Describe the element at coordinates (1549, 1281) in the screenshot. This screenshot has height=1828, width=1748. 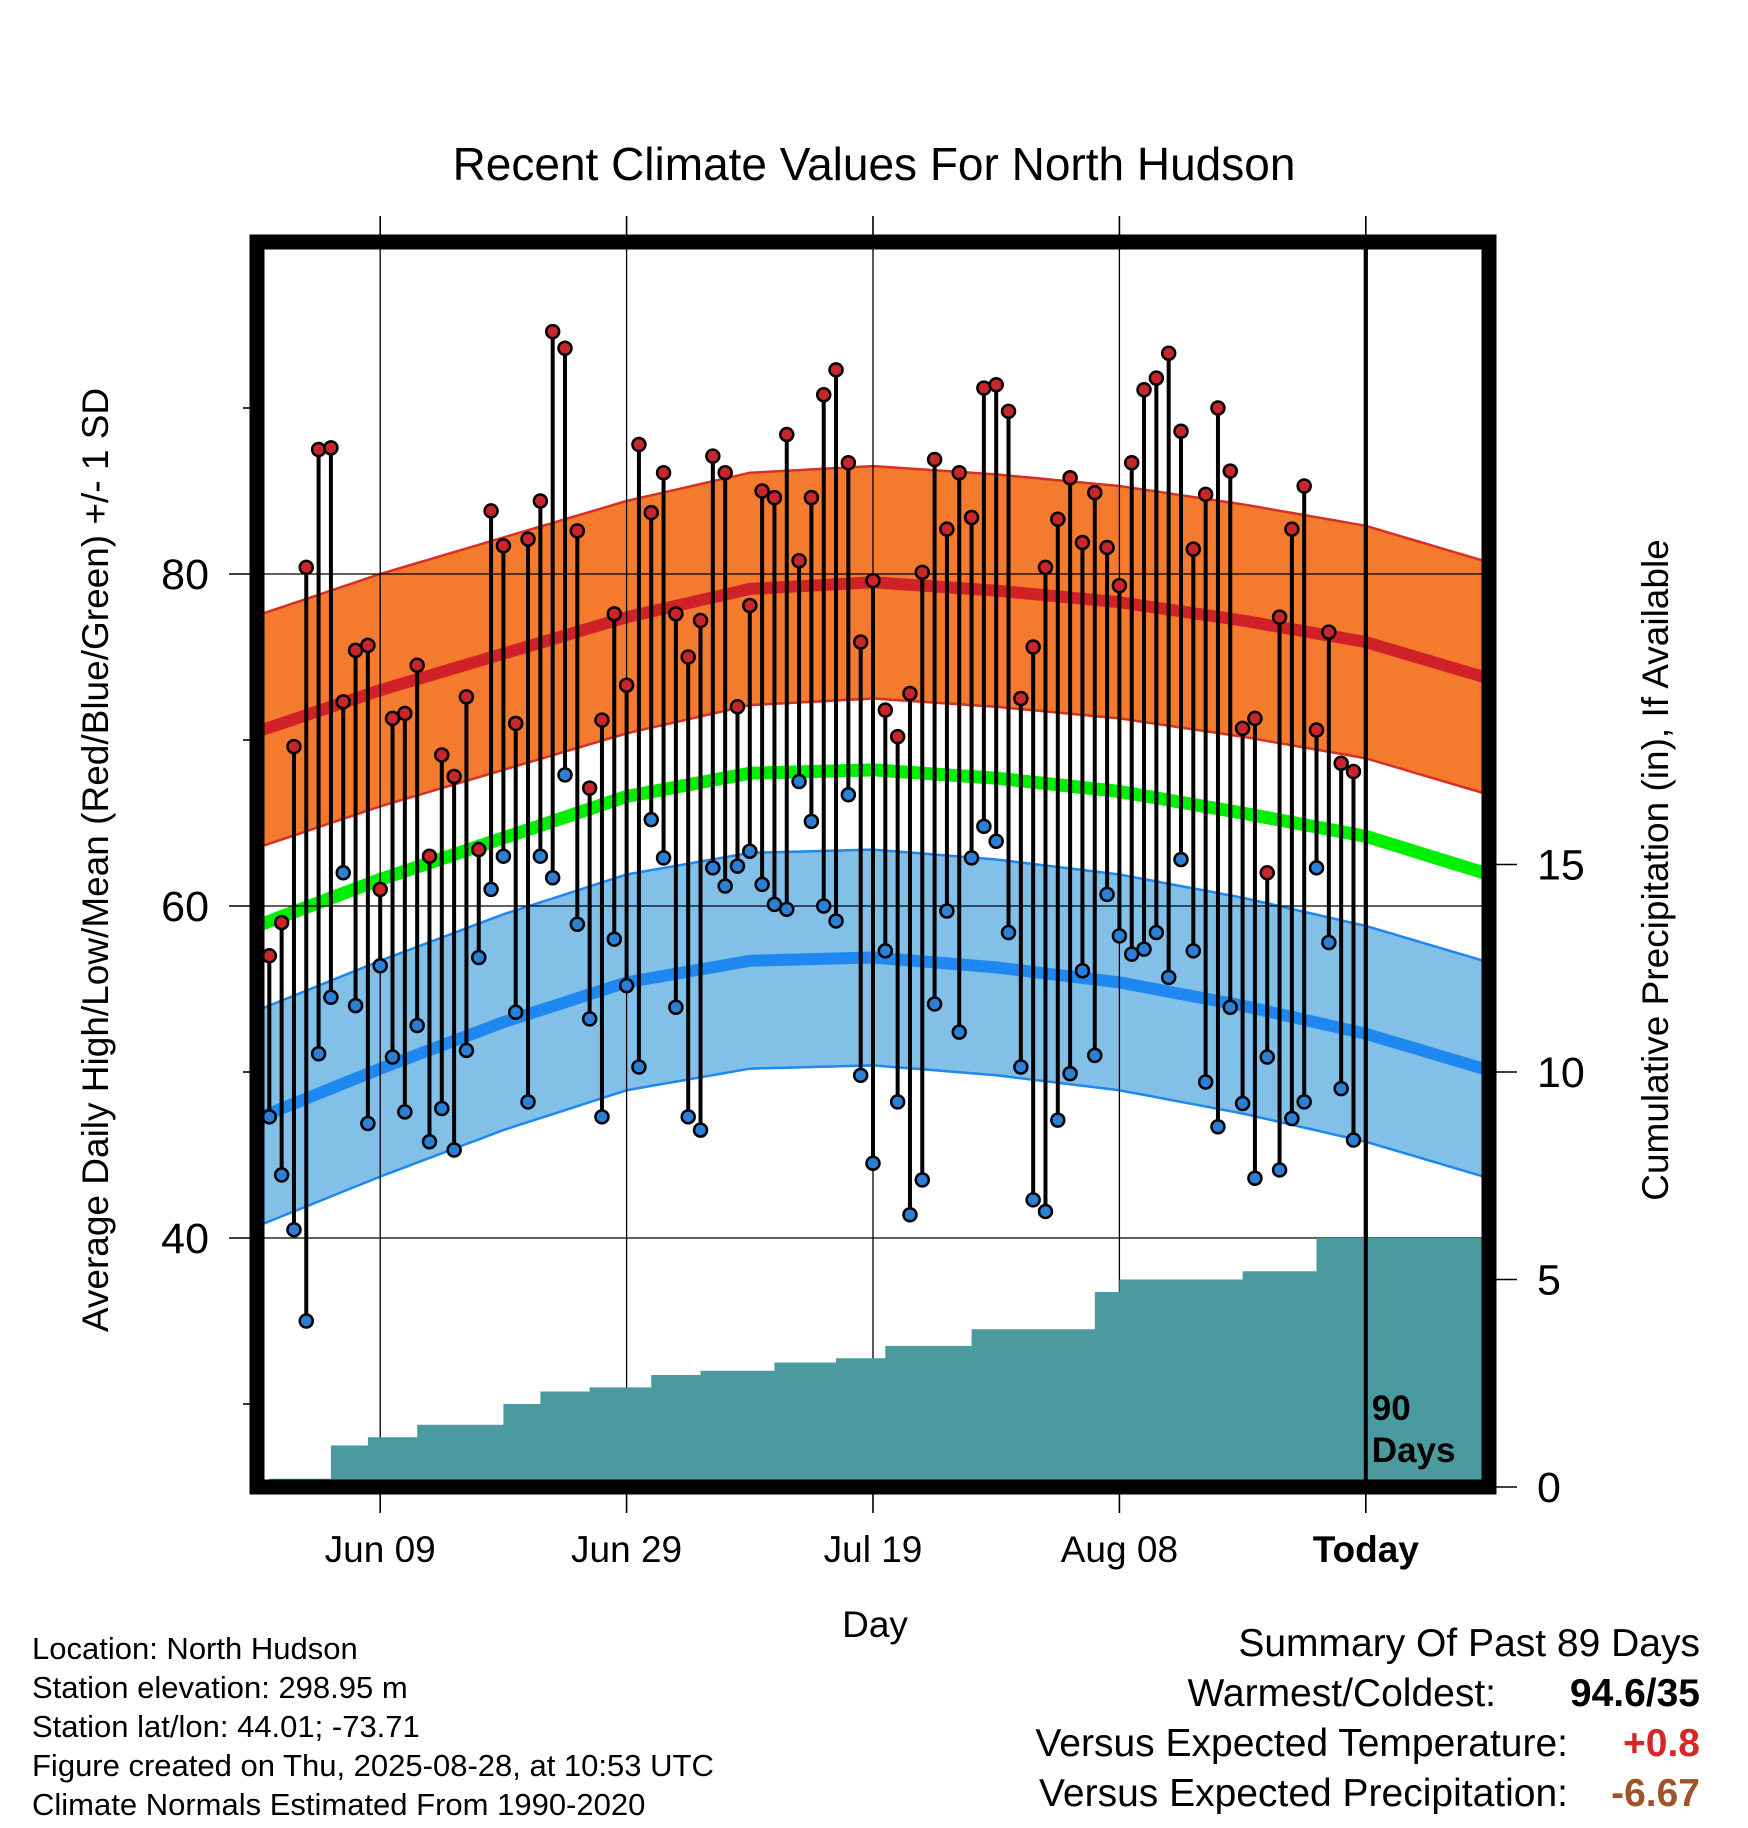
I see `y2-tick-label: 5` at that location.